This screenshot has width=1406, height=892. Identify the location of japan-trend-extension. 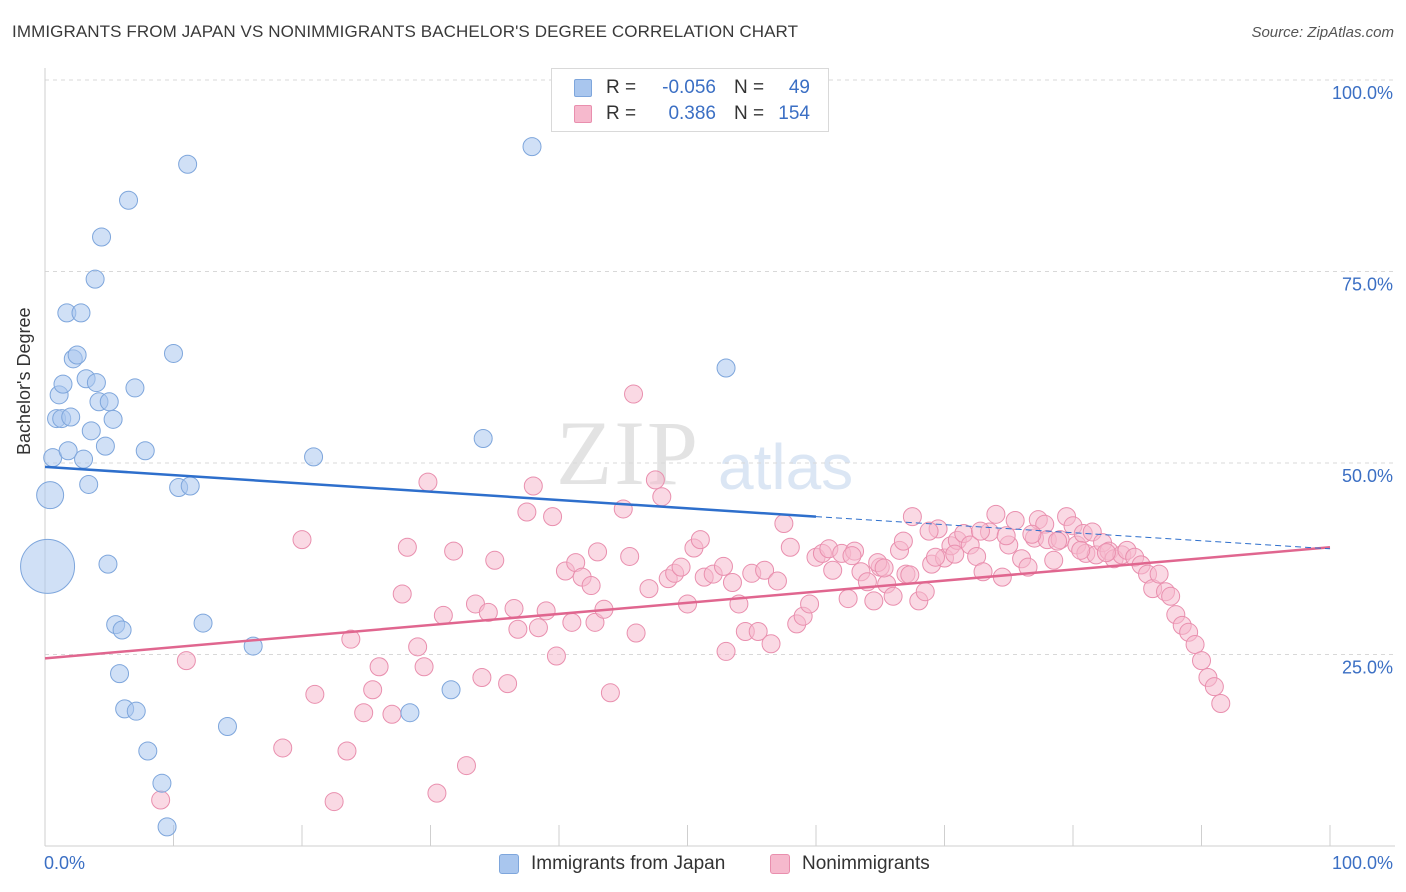
(1073, 533).